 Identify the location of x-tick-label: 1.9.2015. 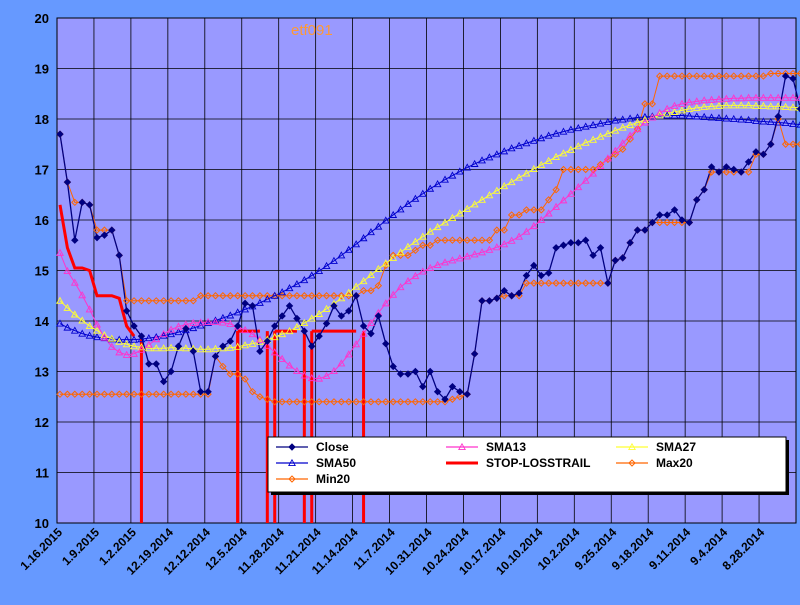
(80, 546).